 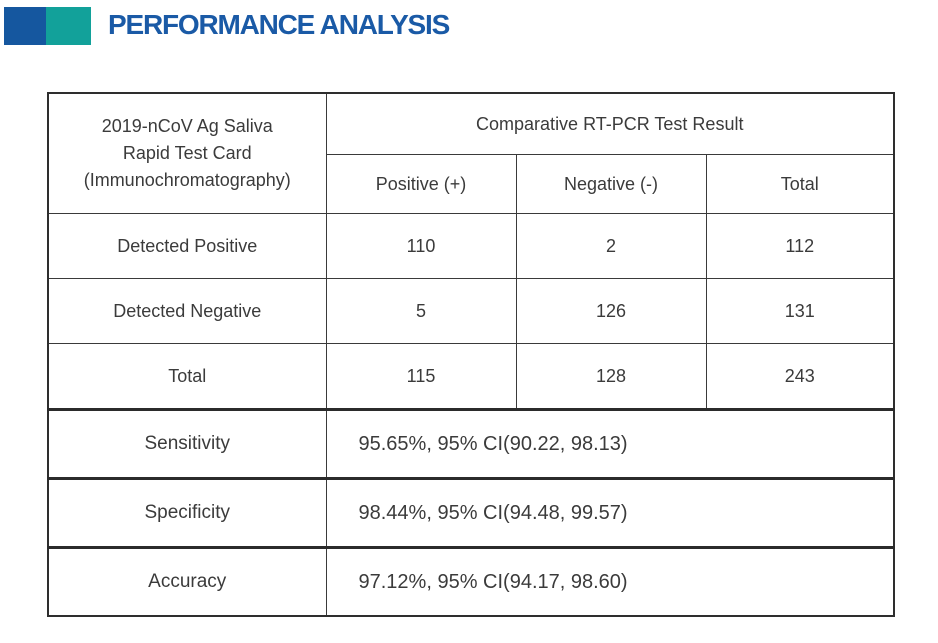 I want to click on table-row-sensitivity: Sensitivity 95.65%, 95% CI(90.22, 98.13), so click(x=471, y=443).